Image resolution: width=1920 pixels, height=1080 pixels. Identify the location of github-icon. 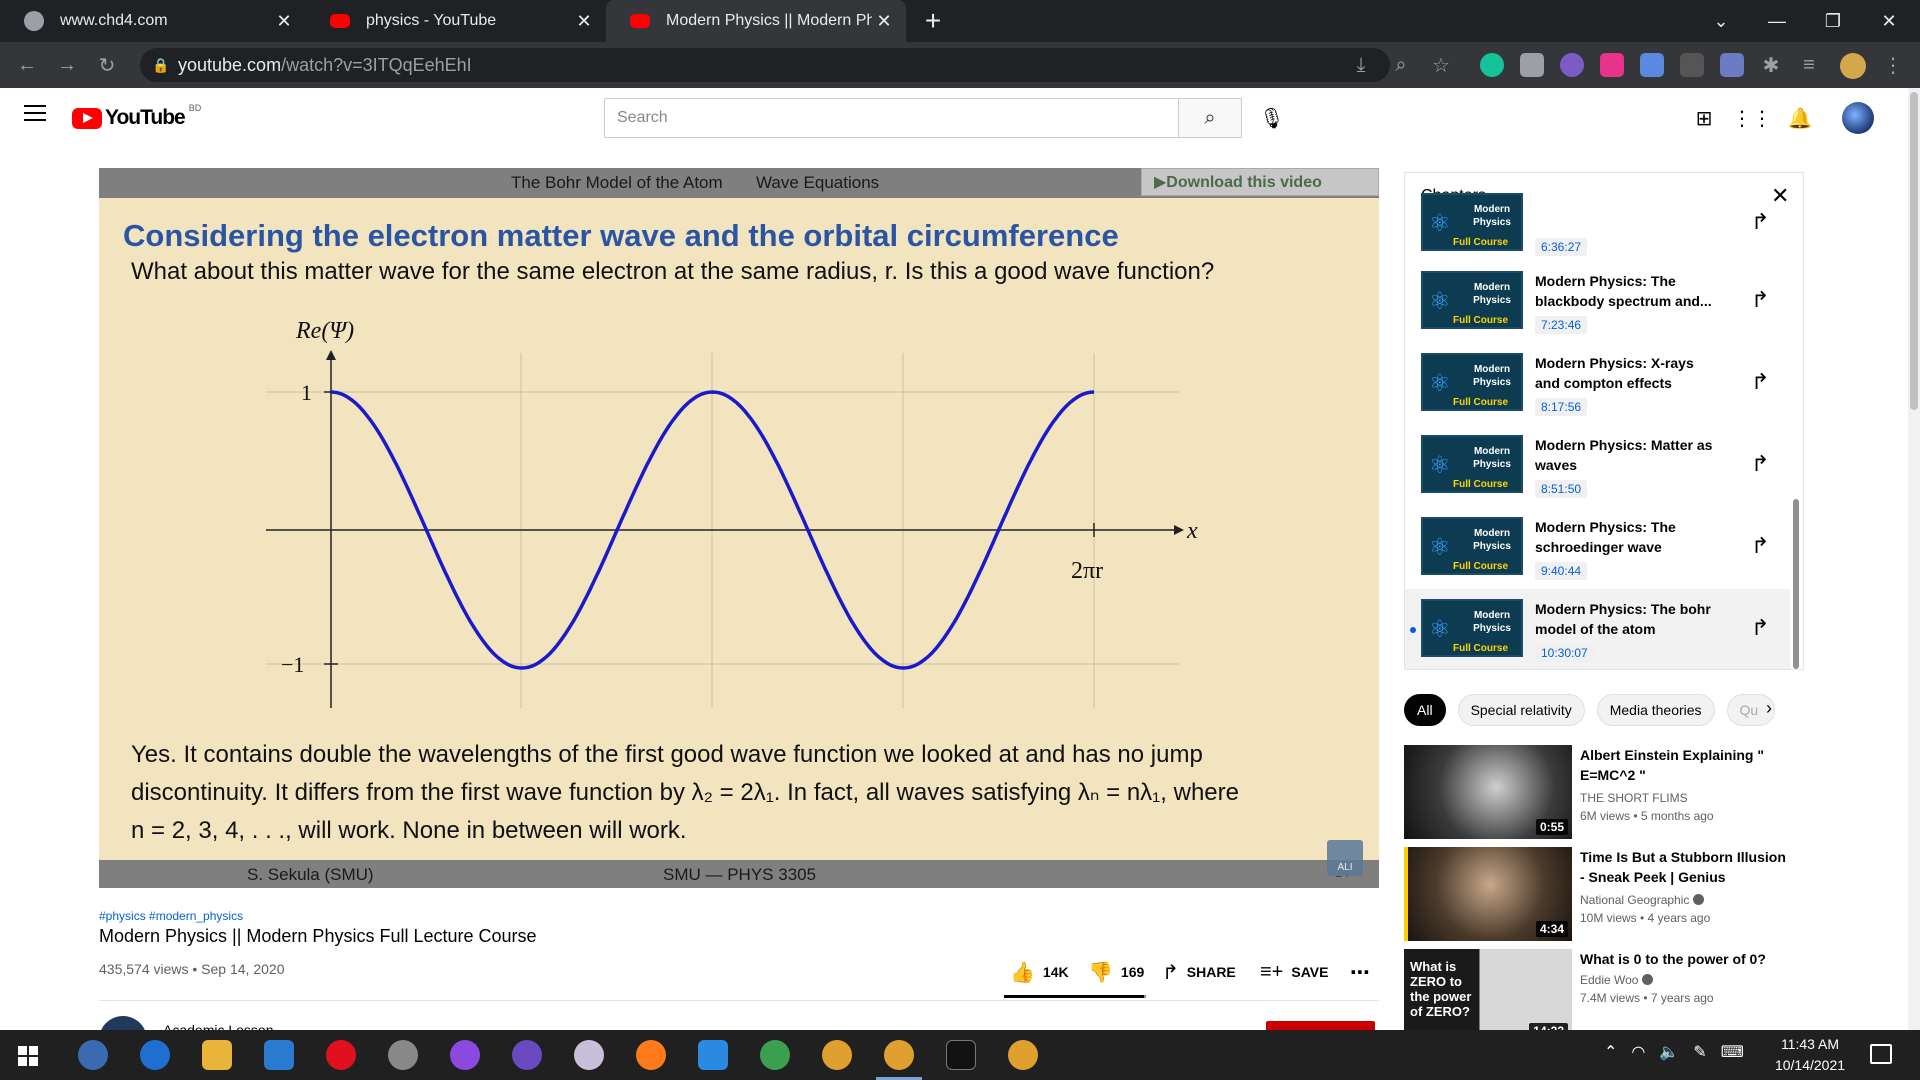
(527, 1055).